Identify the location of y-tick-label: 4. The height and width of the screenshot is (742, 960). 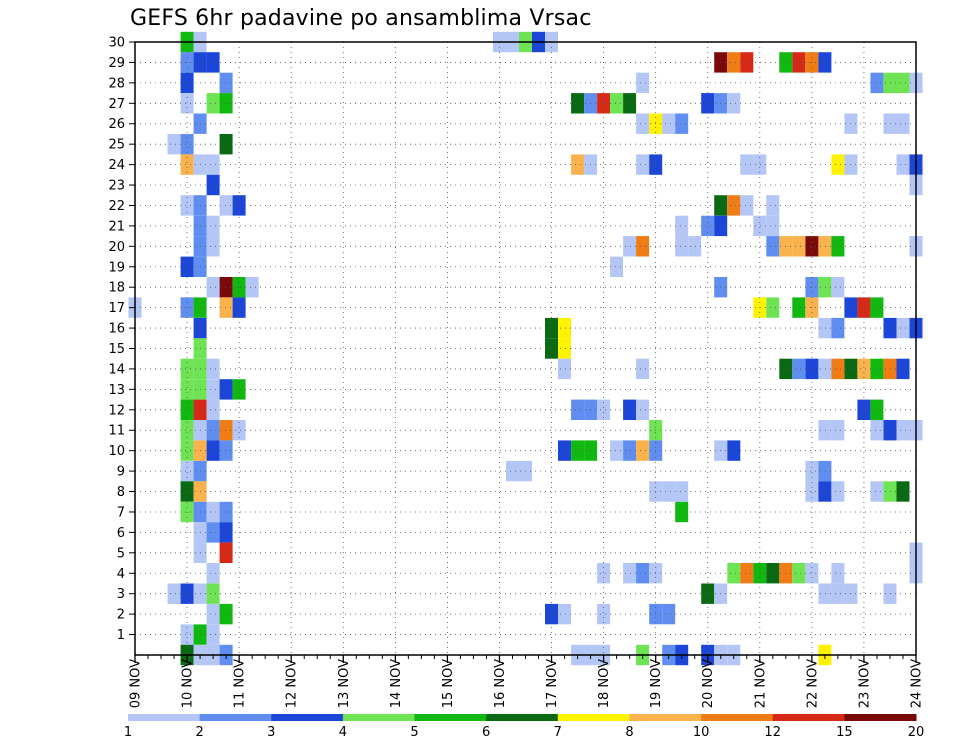
(121, 574).